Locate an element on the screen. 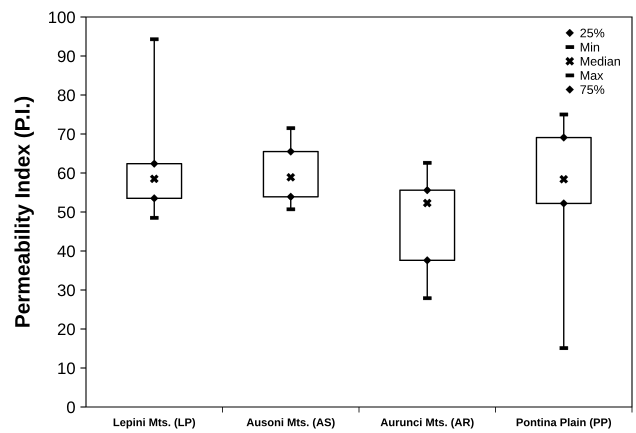  legend-label: Min is located at coordinates (590, 47).